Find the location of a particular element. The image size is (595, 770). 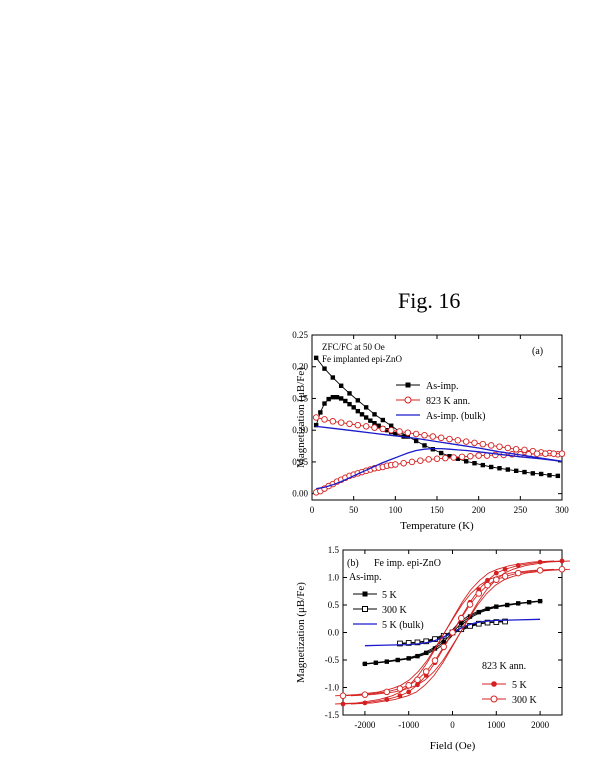

x-tick-label: 2000 is located at coordinates (540, 725).